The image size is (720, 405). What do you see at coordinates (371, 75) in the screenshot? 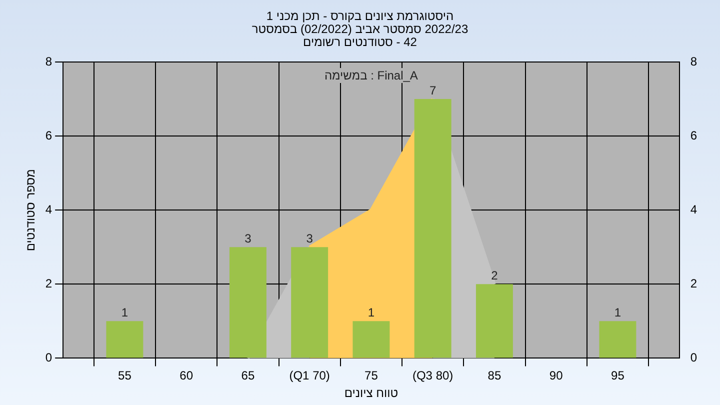
I see `annotation: במשימה : Final_A` at bounding box center [371, 75].